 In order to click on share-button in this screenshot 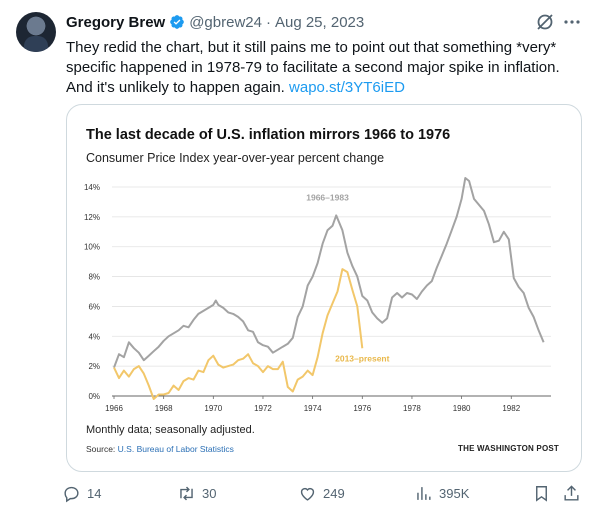, I will do `click(574, 493)`.